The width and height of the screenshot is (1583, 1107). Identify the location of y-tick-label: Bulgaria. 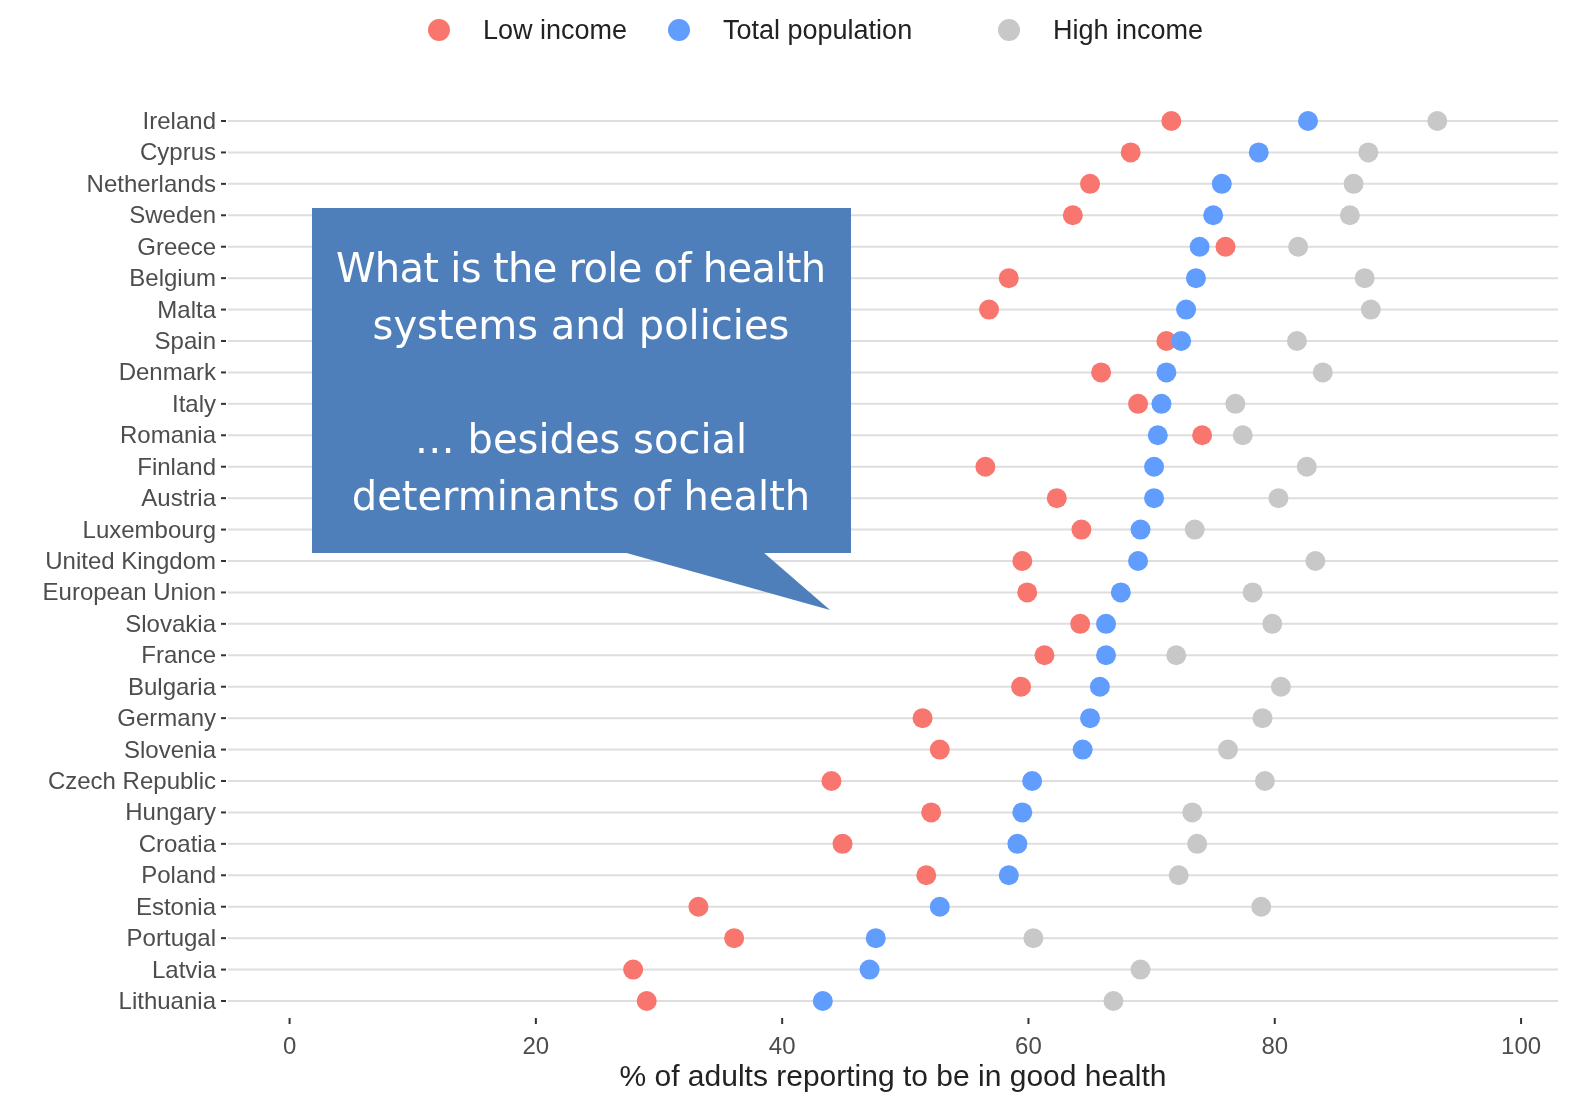
(172, 686).